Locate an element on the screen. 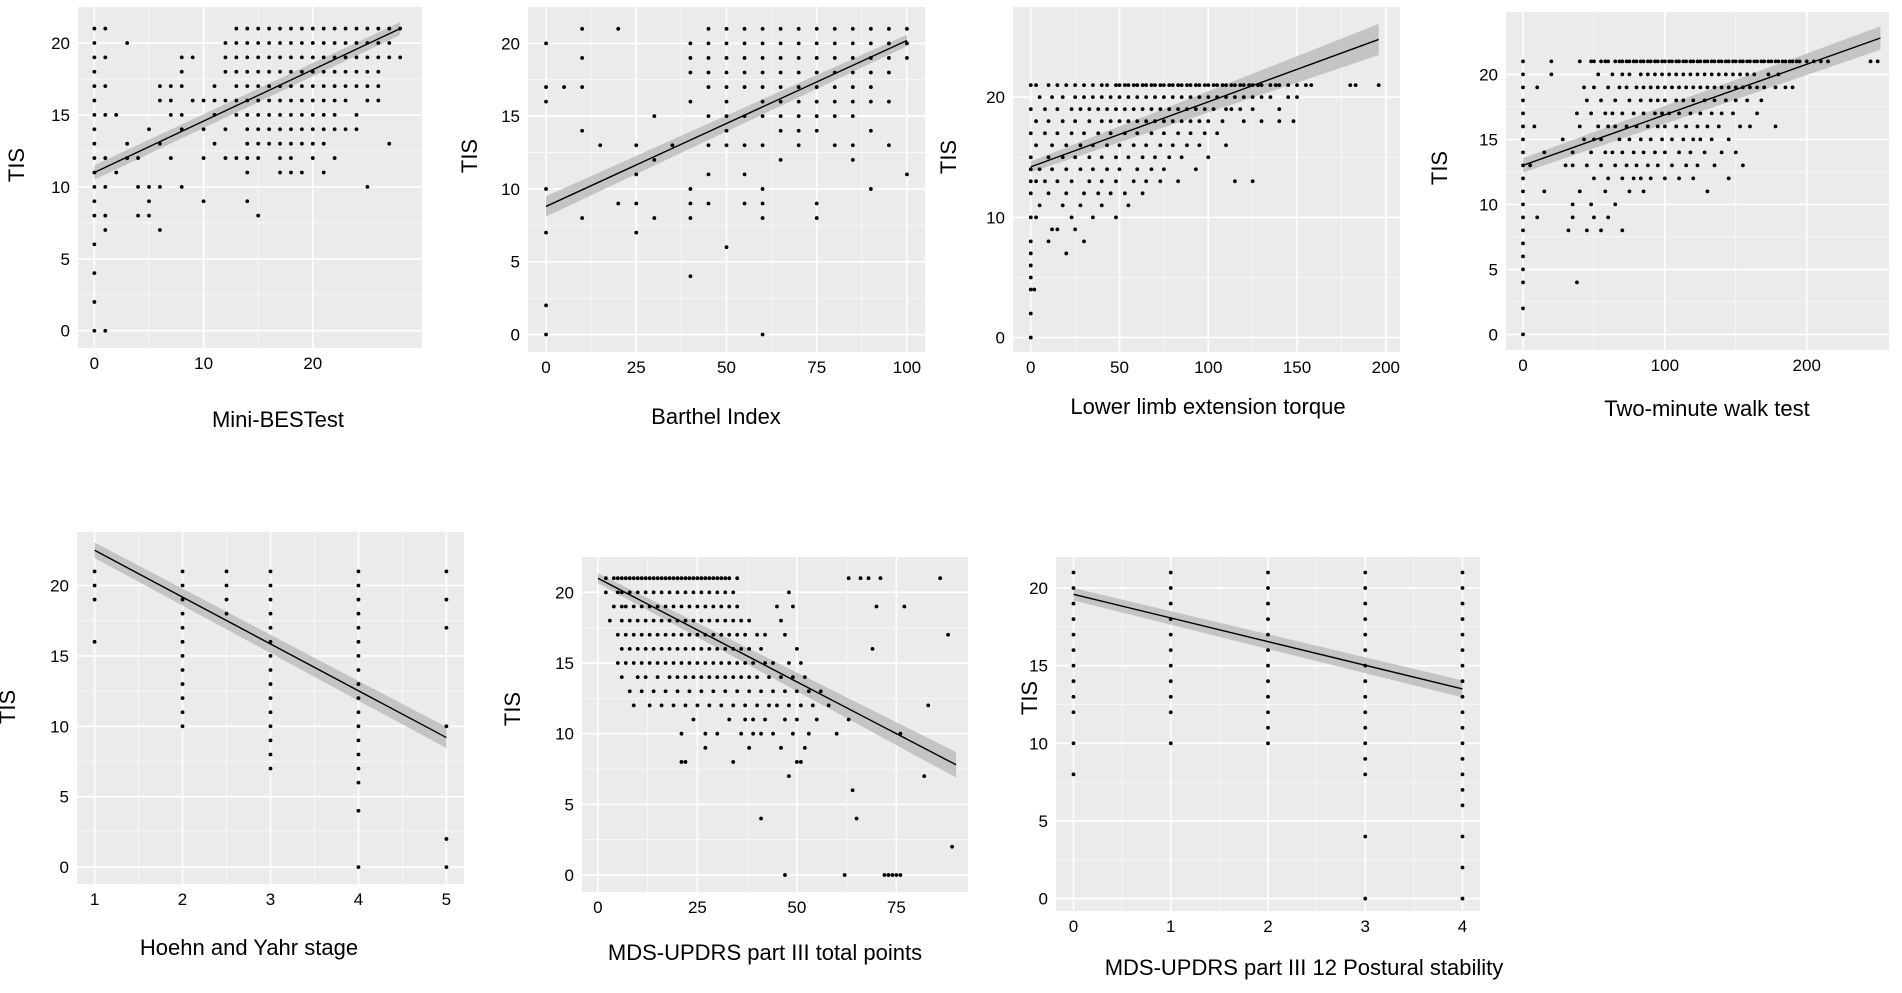  chart-minibestest: 0 10 20 0 5 10 15 20 Mini-BESTest TIS is located at coordinates (213, 219).